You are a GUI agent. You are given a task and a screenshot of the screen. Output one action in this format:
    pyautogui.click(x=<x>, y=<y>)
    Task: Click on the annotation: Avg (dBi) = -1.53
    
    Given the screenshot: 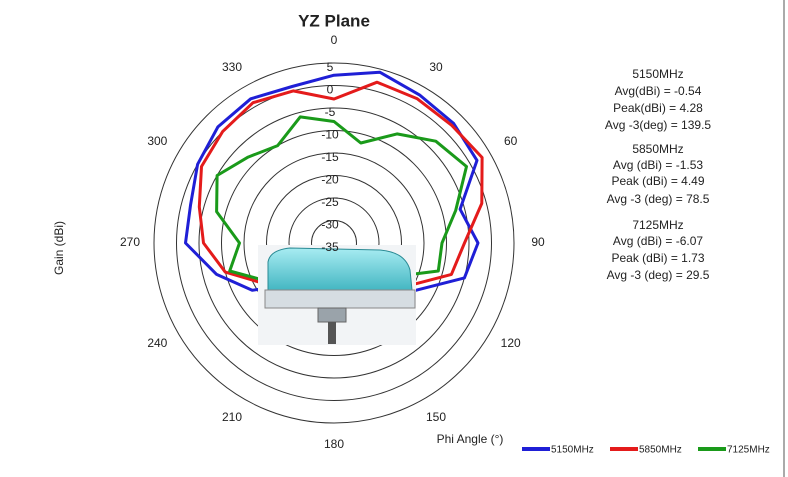 What is the action you would take?
    pyautogui.click(x=658, y=165)
    